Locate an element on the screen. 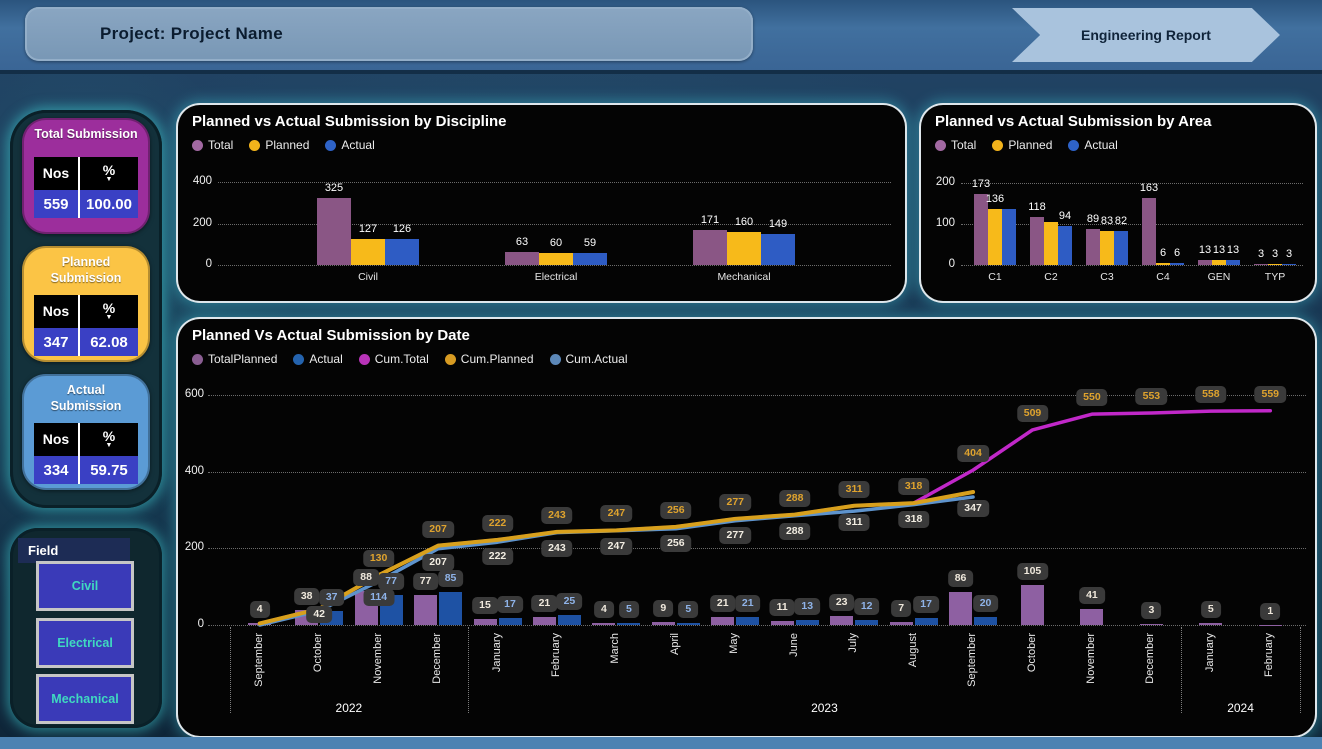  bar-value-label: 127 is located at coordinates (368, 228).